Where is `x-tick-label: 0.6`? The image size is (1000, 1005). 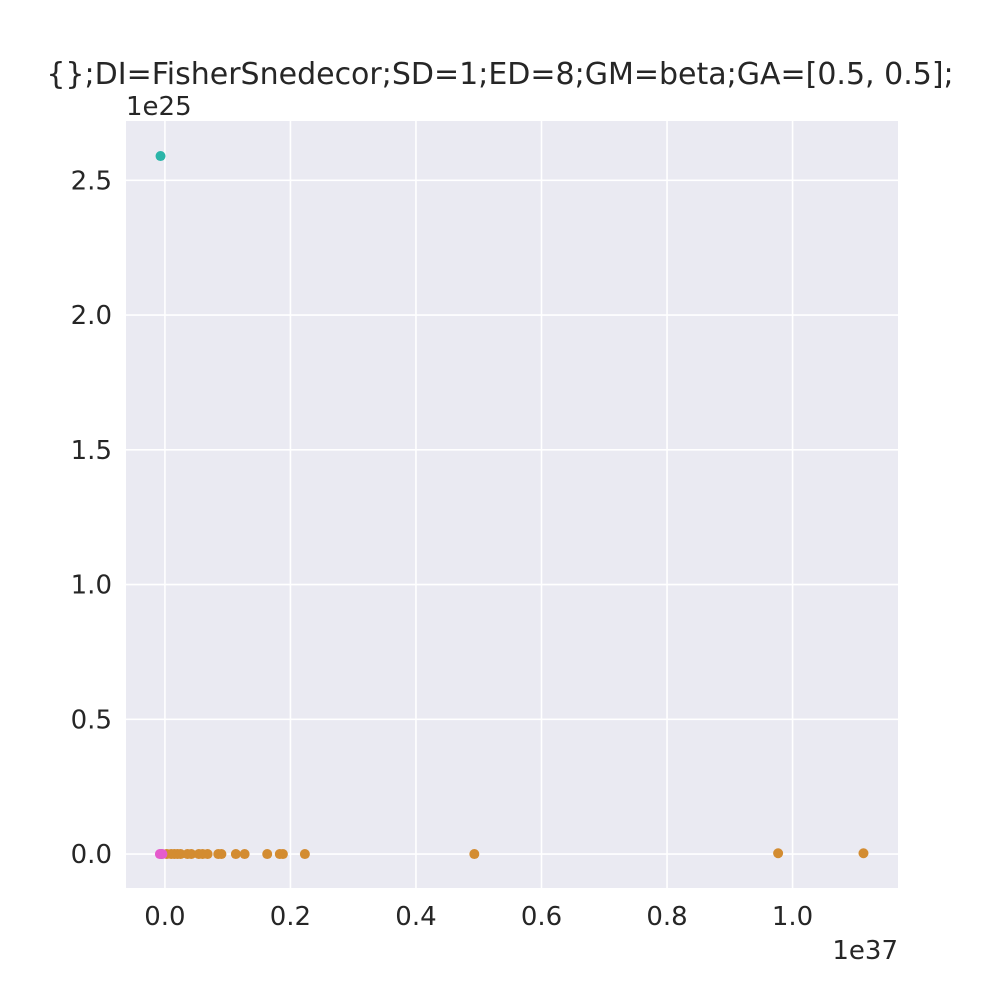
x-tick-label: 0.6 is located at coordinates (541, 917).